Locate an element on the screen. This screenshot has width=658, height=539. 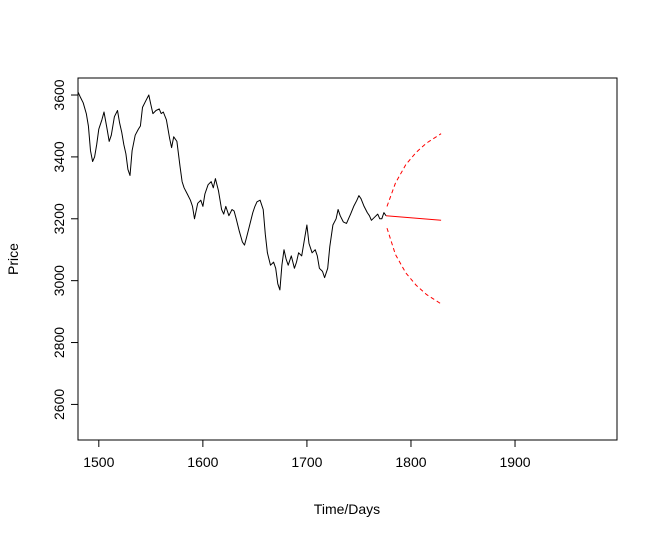
y-tick-label: 3200 is located at coordinates (59, 218).